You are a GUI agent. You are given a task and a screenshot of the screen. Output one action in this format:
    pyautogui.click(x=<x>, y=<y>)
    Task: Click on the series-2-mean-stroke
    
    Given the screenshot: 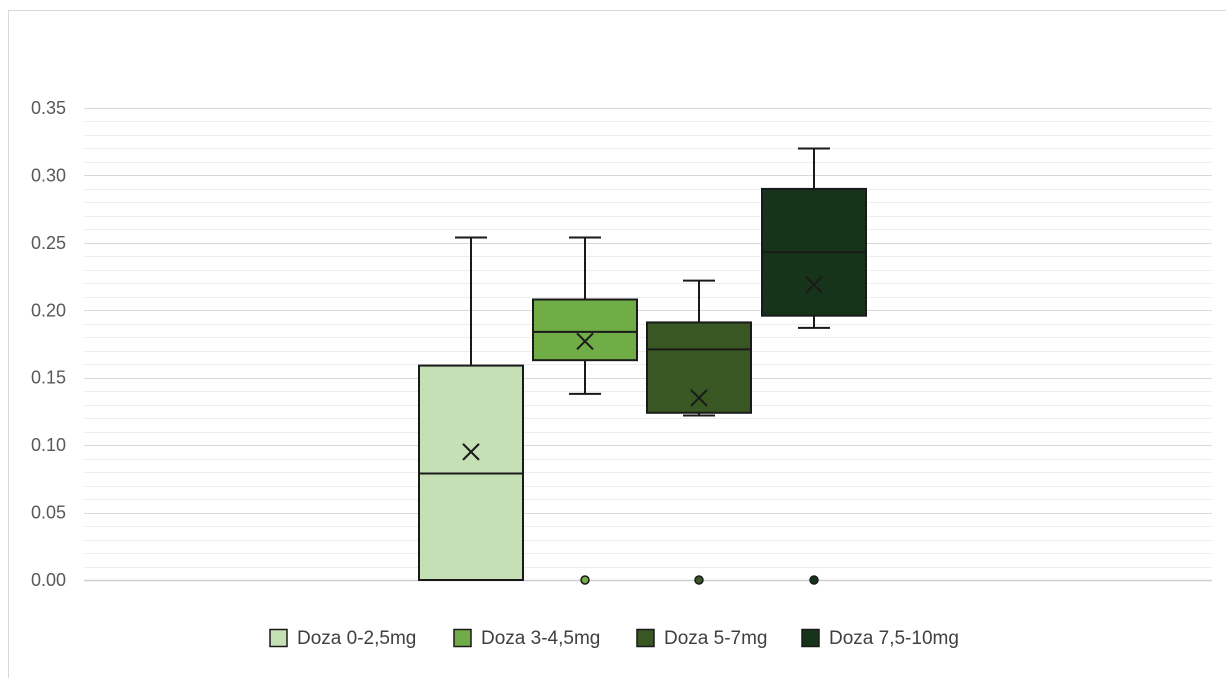 What is the action you would take?
    pyautogui.click(x=585, y=341)
    